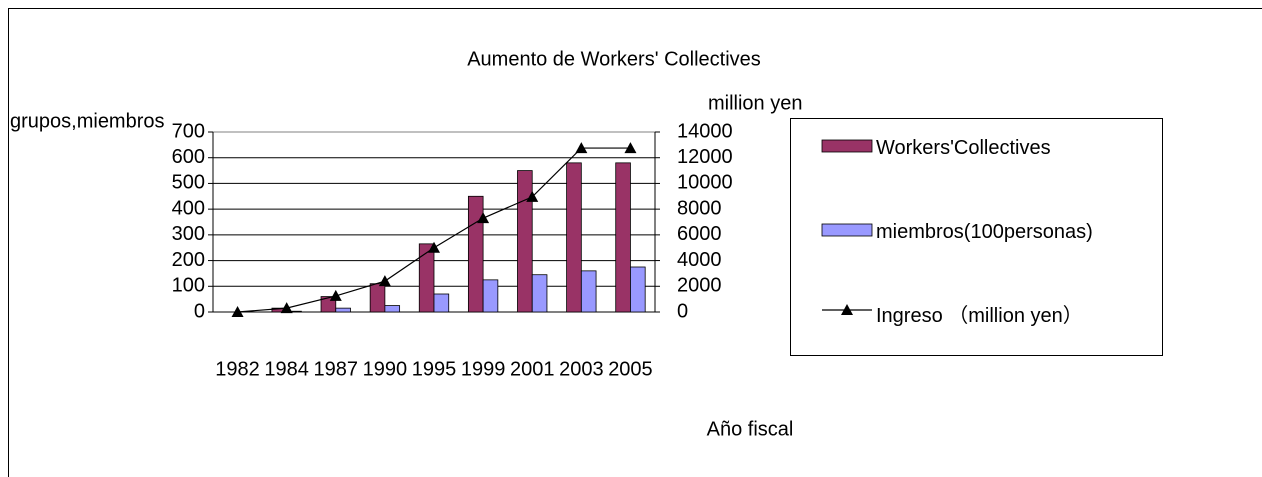 The height and width of the screenshot is (477, 1262). Describe the element at coordinates (984, 232) in the screenshot. I see `legend-label: miembros(100personas)` at that location.